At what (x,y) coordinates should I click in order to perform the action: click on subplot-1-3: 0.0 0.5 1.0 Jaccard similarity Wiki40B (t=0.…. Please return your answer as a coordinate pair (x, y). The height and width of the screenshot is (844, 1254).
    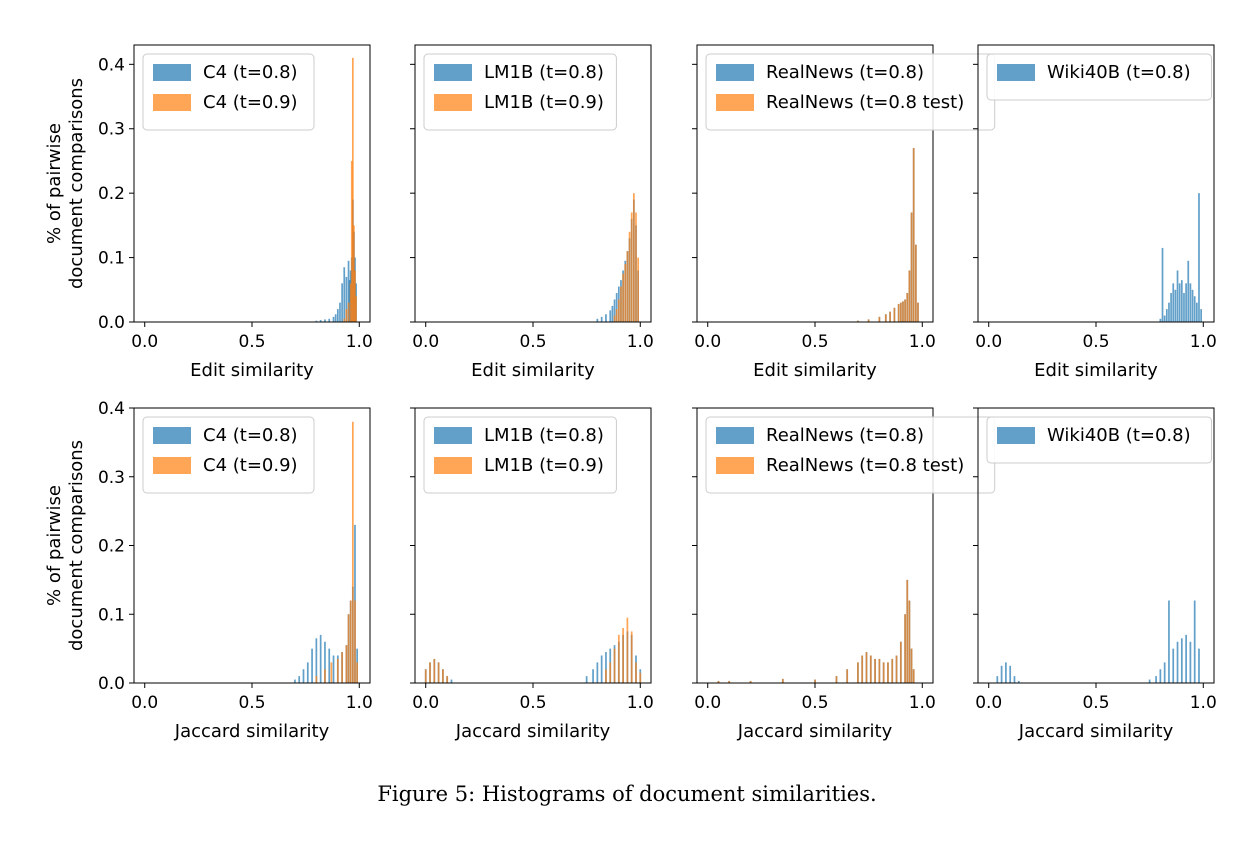
    Looking at the image, I should click on (1095, 574).